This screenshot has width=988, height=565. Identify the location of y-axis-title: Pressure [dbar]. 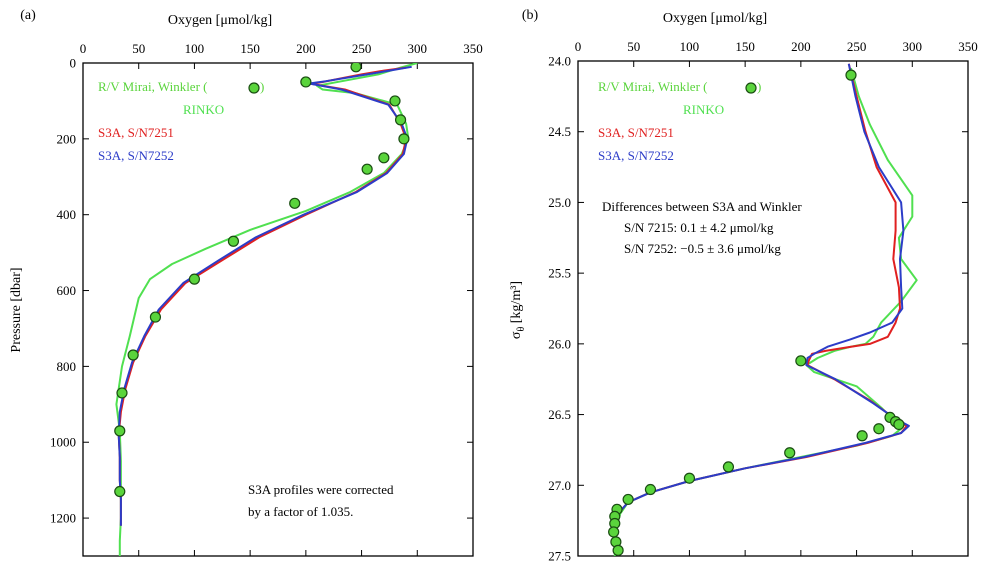
(16, 309).